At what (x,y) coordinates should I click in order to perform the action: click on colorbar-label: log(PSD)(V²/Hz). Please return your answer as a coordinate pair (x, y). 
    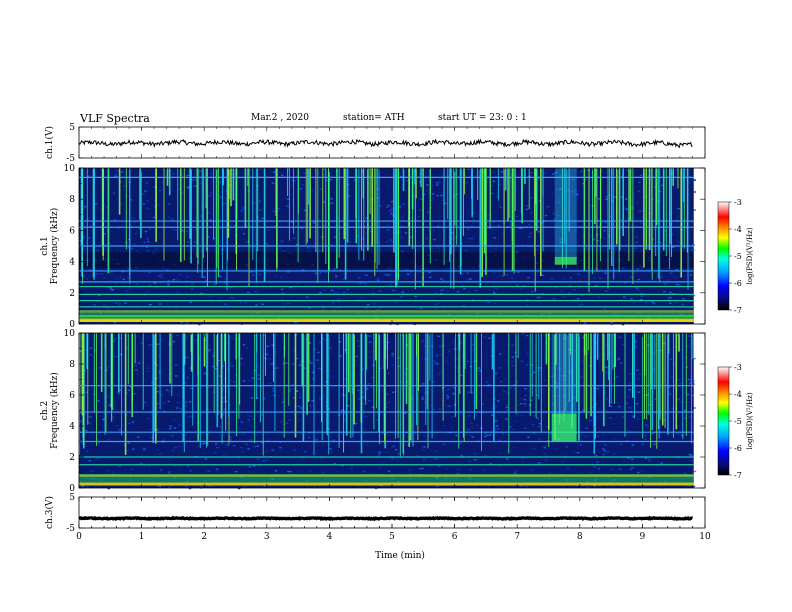
    Looking at the image, I should click on (750, 255).